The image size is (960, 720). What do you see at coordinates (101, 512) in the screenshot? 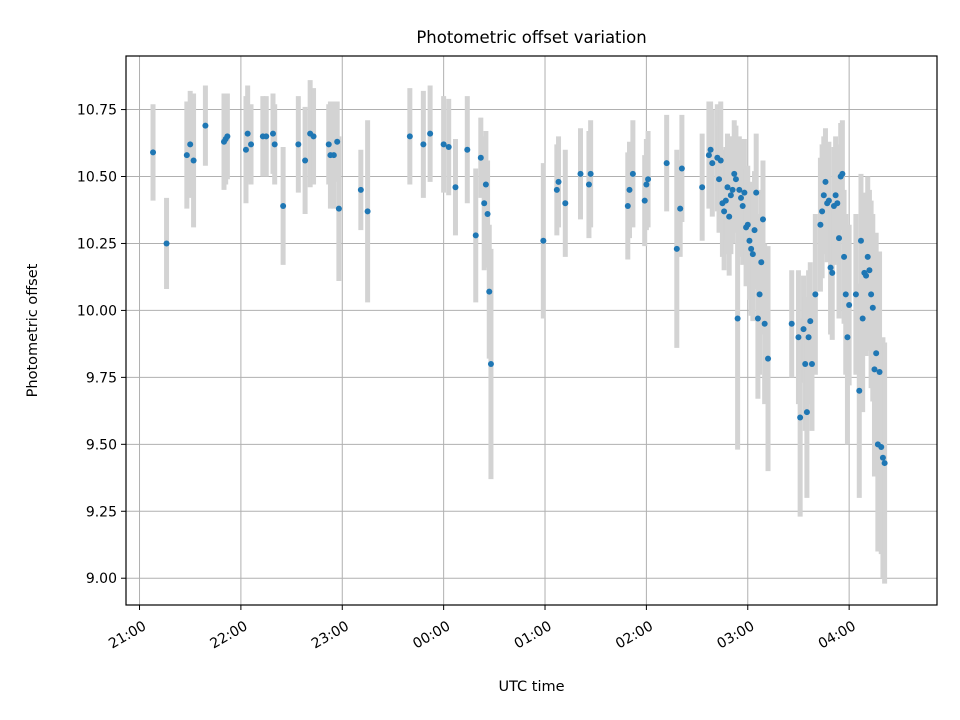
I see `y-tick-label: 9.25` at bounding box center [101, 512].